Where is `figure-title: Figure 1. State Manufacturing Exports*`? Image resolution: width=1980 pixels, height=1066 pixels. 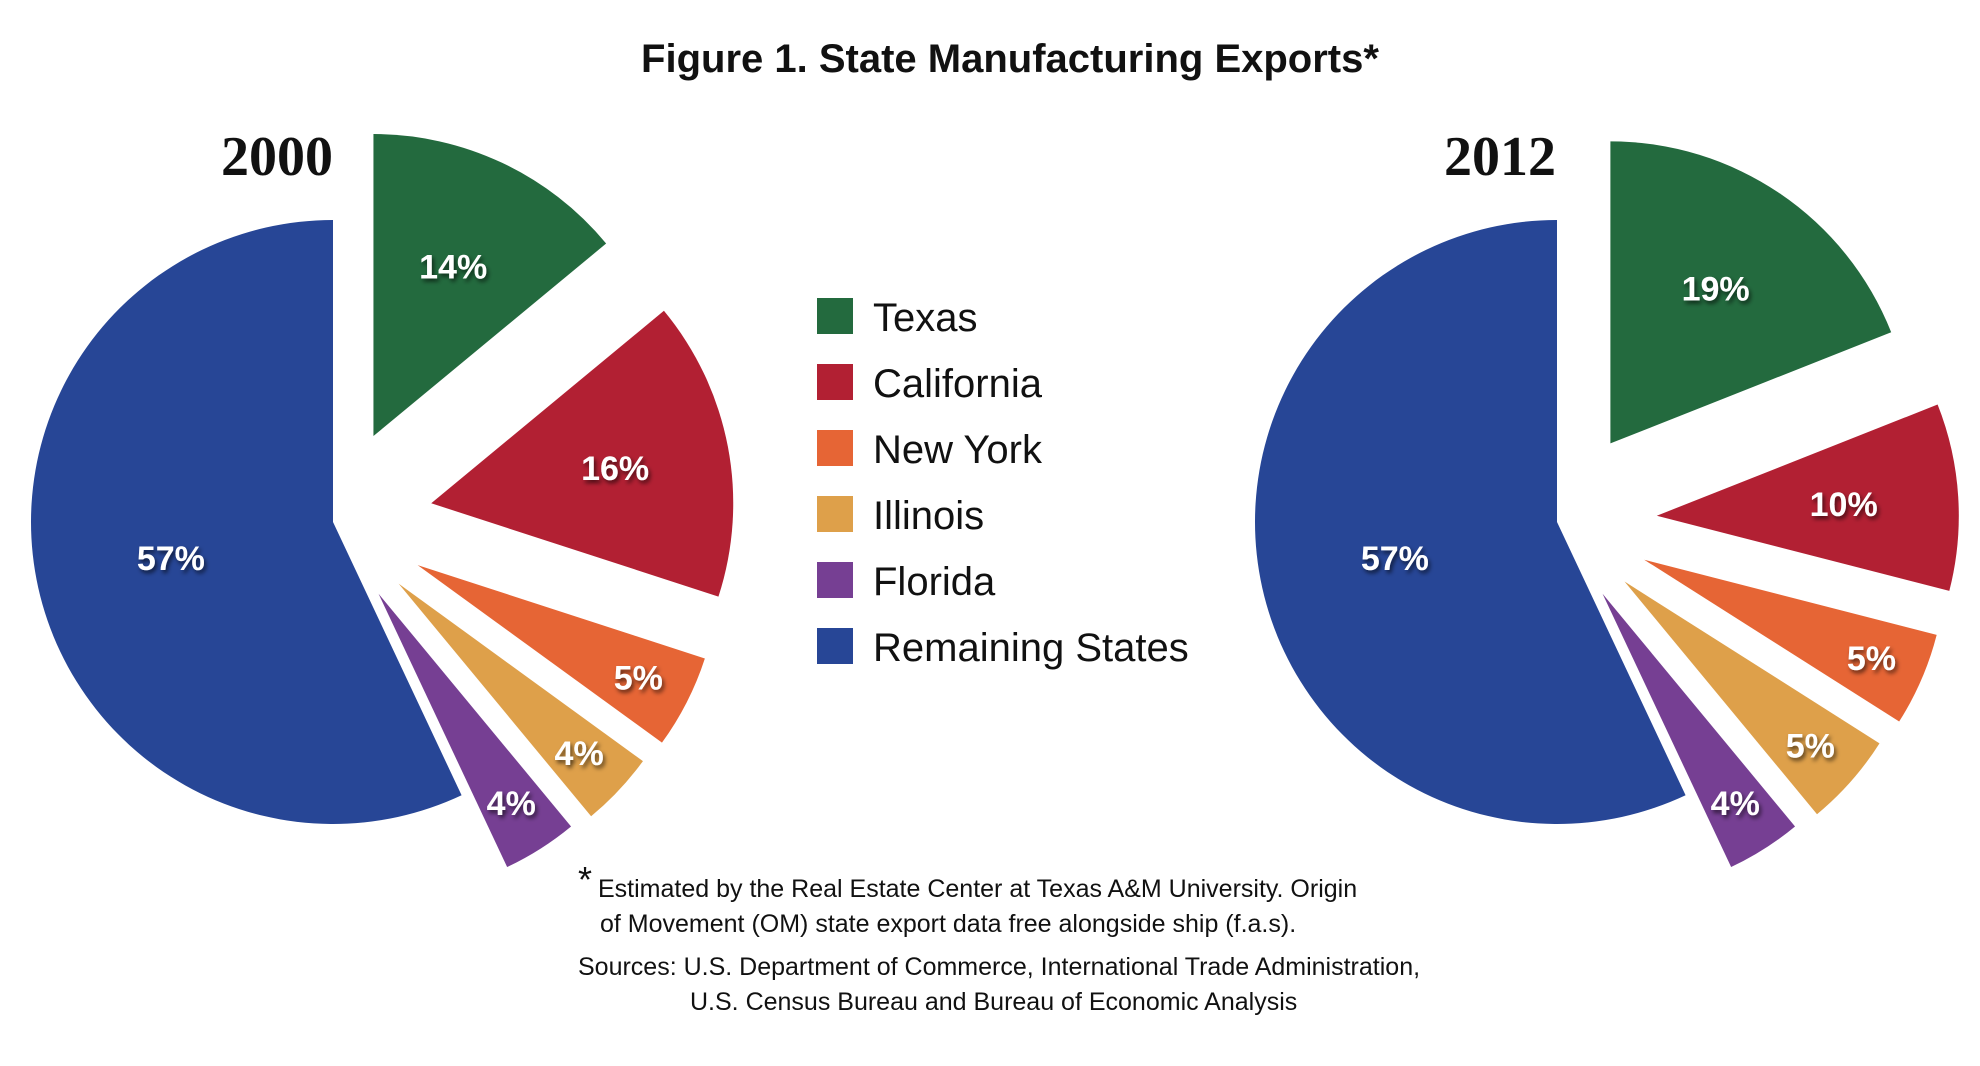
figure-title: Figure 1. State Manufacturing Exports* is located at coordinates (1010, 59).